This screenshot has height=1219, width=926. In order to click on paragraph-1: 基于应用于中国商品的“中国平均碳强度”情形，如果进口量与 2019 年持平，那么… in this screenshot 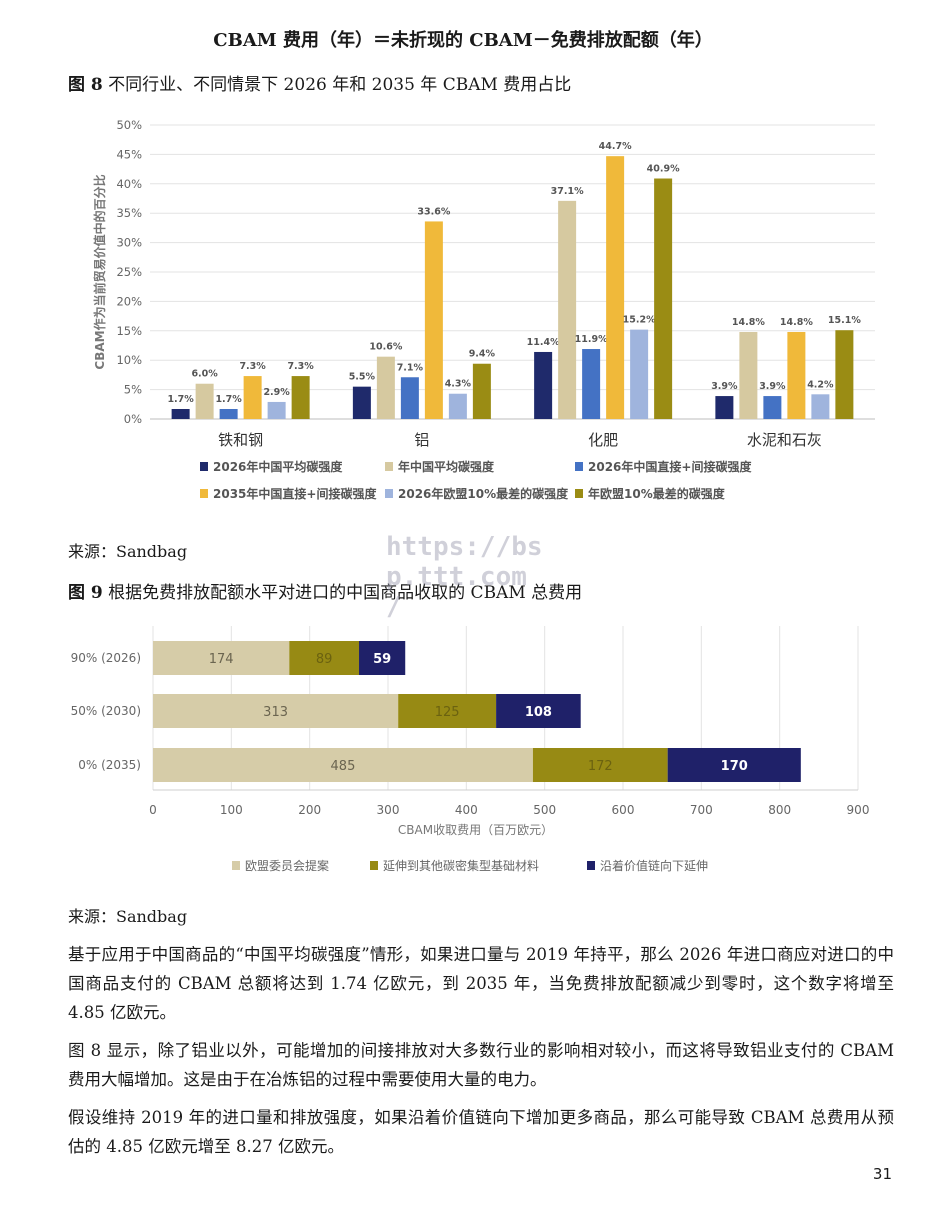, I will do `click(481, 983)`.